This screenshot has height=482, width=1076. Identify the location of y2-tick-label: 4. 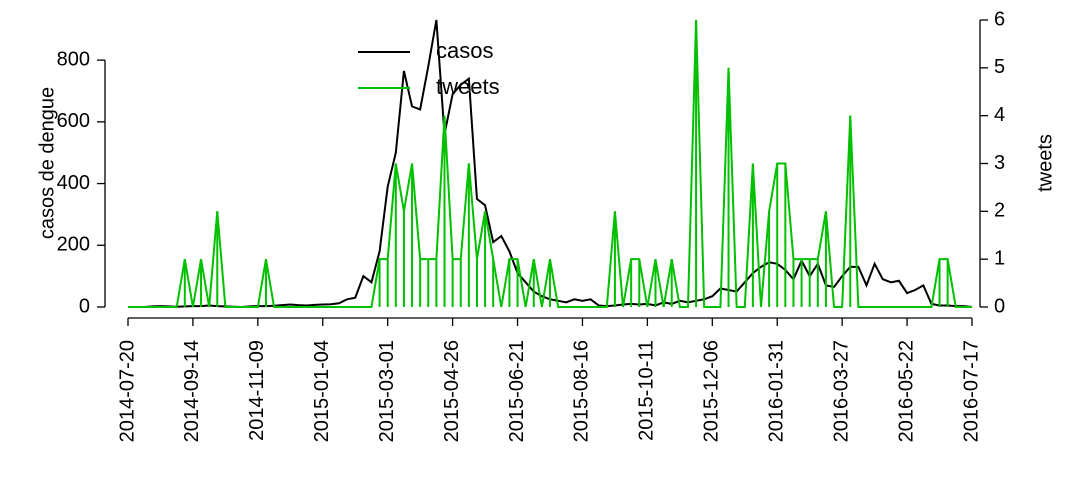
(999, 115).